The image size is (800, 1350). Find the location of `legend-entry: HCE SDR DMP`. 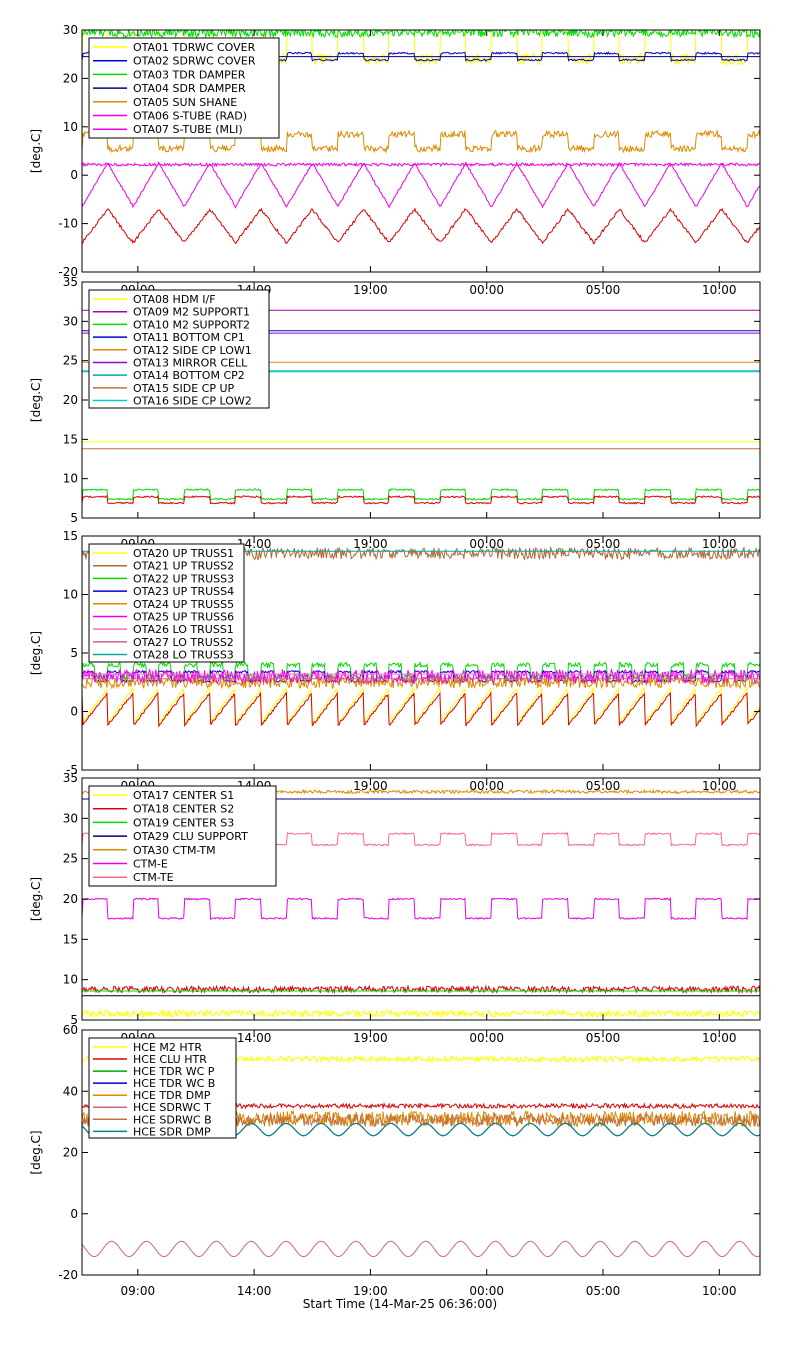

legend-entry: HCE SDR DMP is located at coordinates (172, 1131).